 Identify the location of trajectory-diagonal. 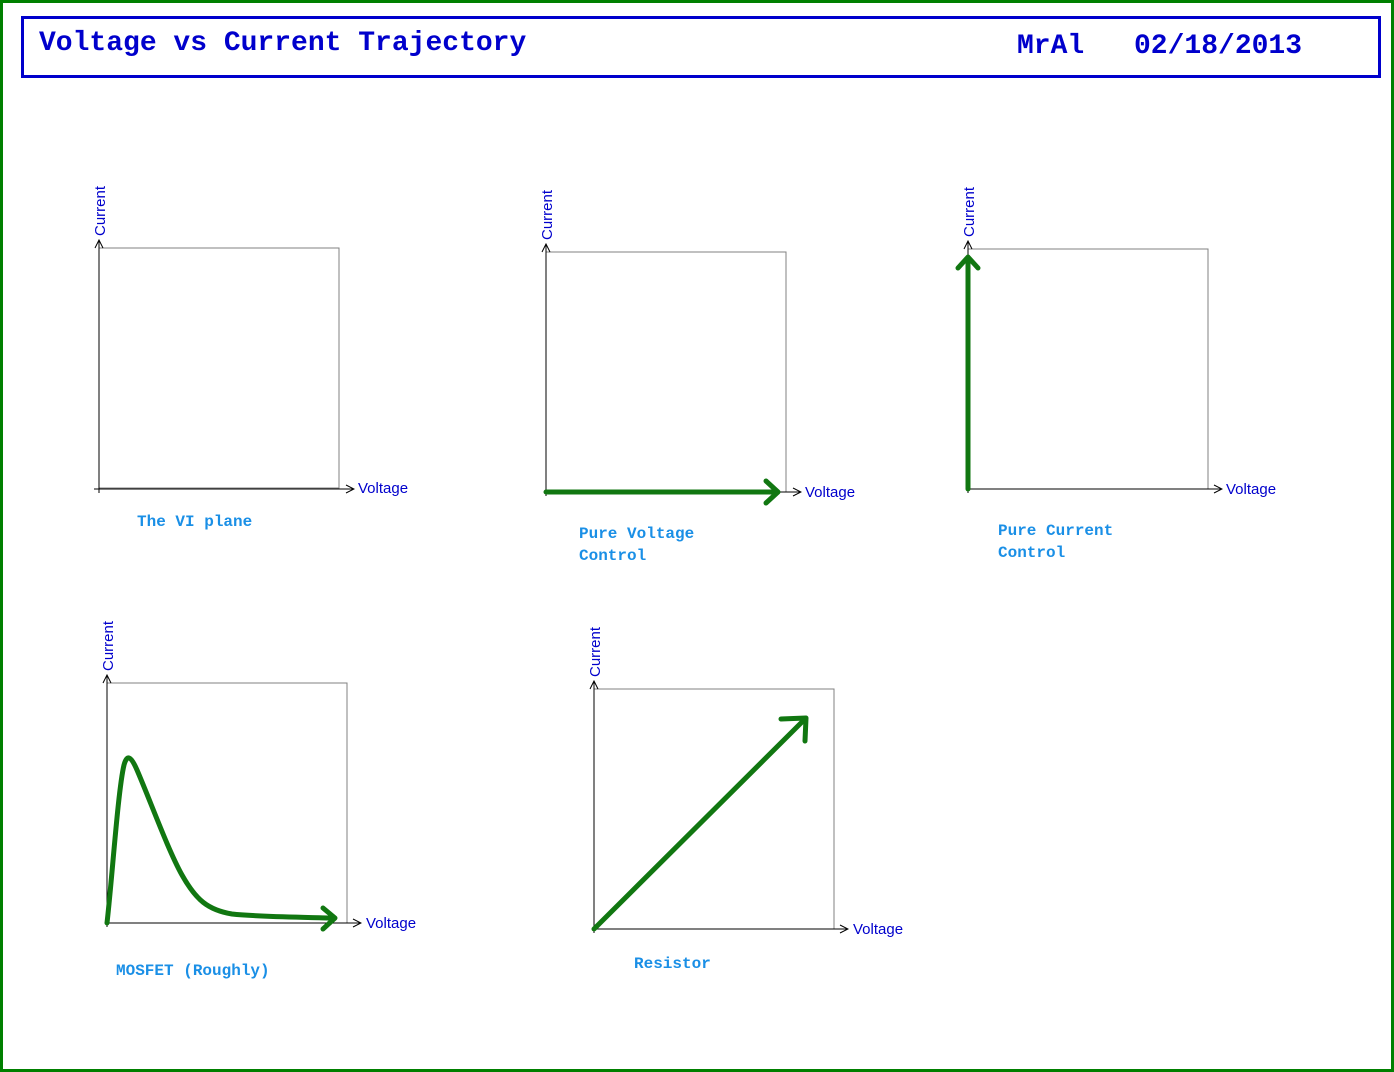
(700, 823).